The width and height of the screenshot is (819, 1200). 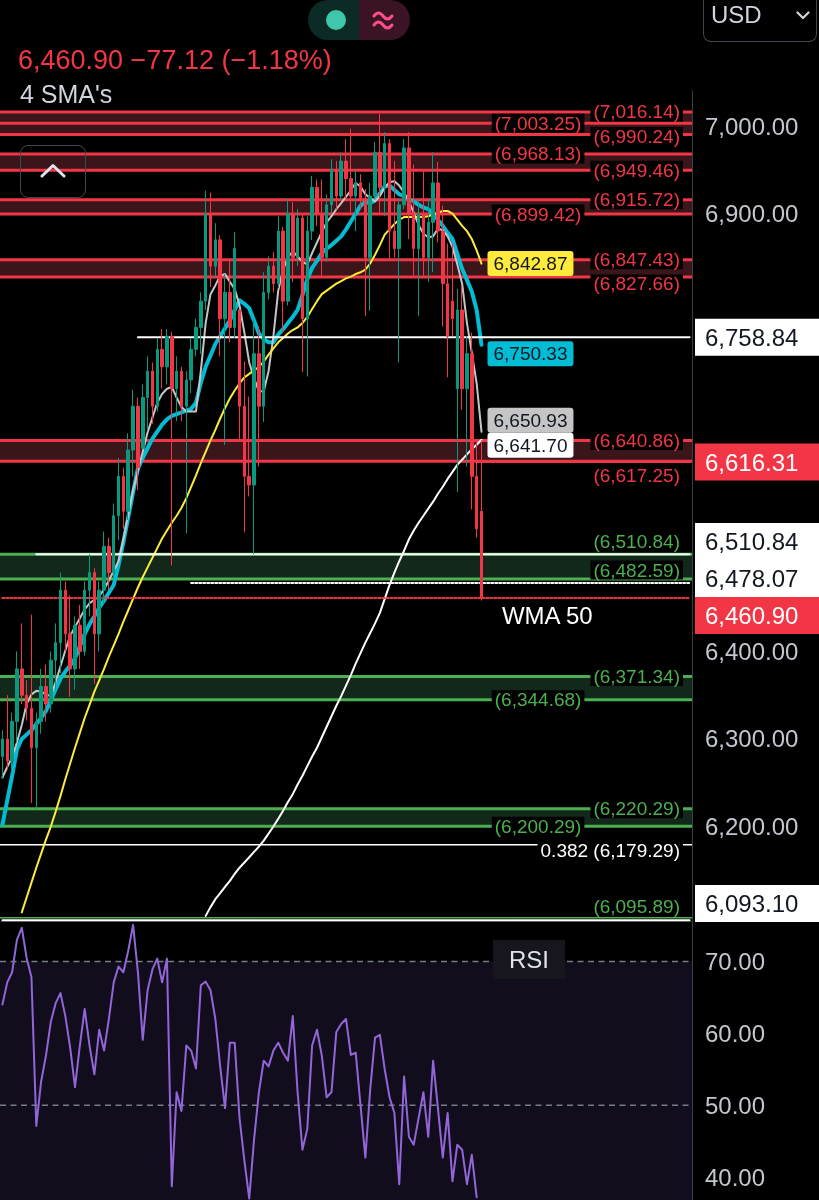 What do you see at coordinates (538, 826) in the screenshot?
I see `ref-line-label: (6,200.29)` at bounding box center [538, 826].